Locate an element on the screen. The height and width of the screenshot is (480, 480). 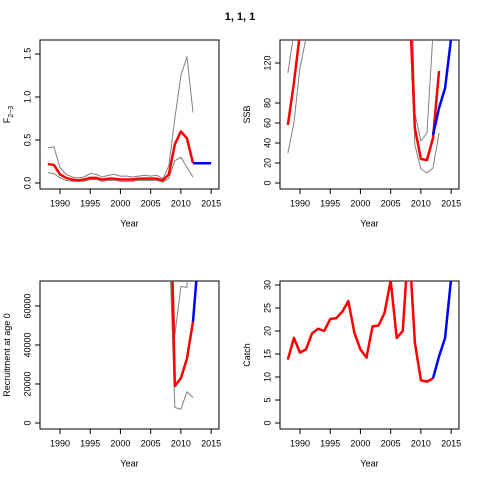
y-tick-label: 40000 is located at coordinates (27, 344).